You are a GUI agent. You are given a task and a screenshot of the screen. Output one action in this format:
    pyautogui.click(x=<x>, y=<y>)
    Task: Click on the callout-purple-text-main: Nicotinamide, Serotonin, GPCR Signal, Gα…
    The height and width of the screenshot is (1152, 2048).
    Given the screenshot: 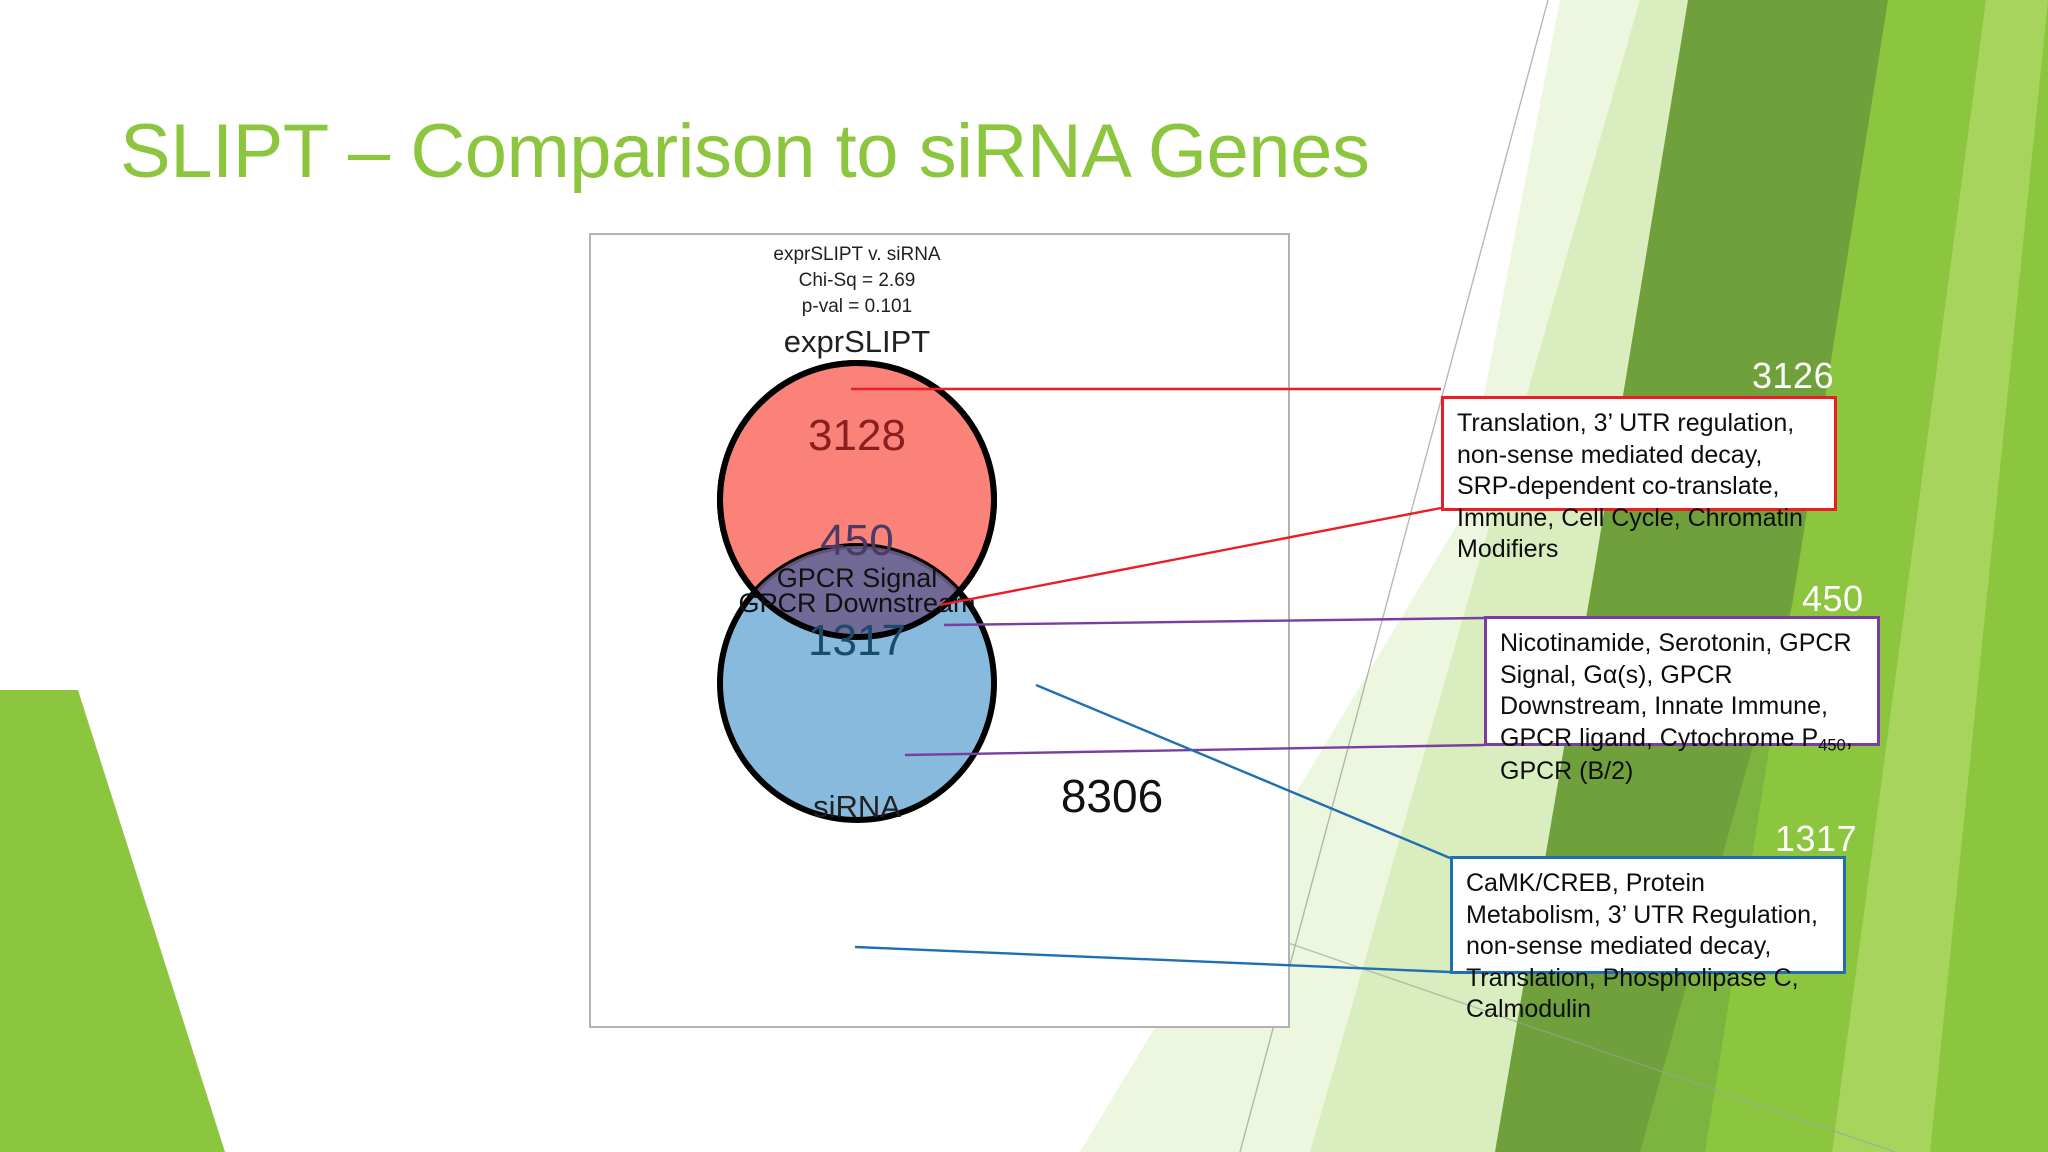 What is the action you would take?
    pyautogui.click(x=1676, y=690)
    